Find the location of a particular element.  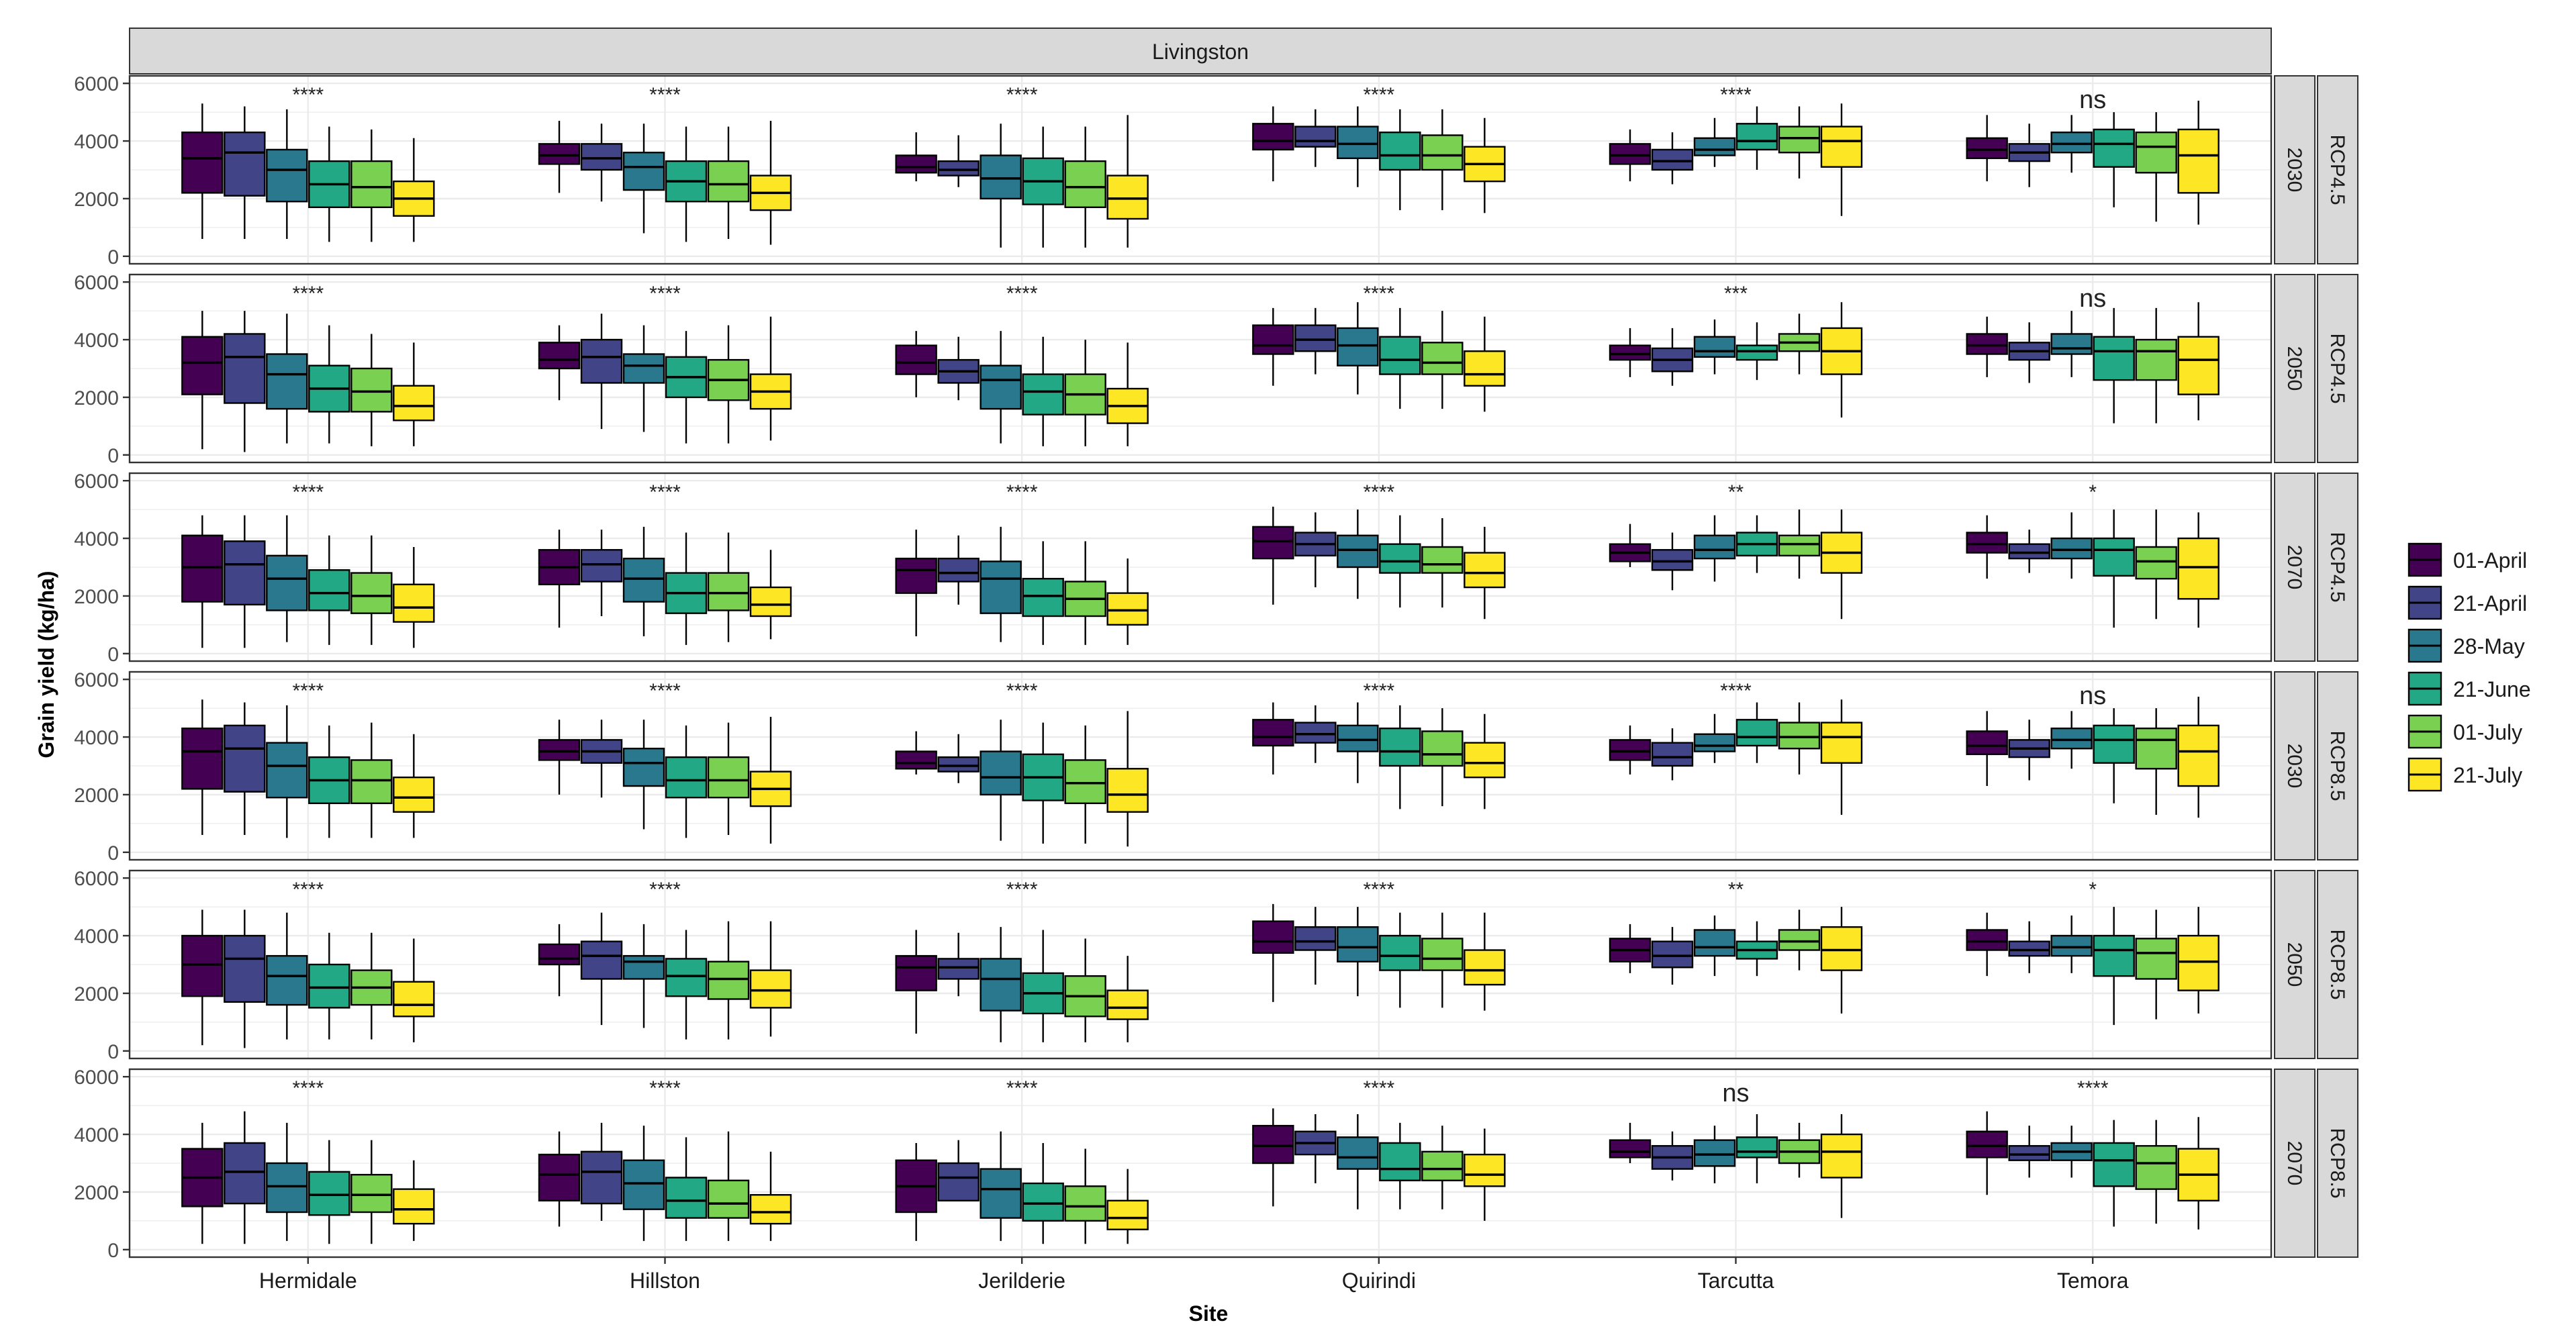

scenario-strip is located at coordinates (2337, 964).